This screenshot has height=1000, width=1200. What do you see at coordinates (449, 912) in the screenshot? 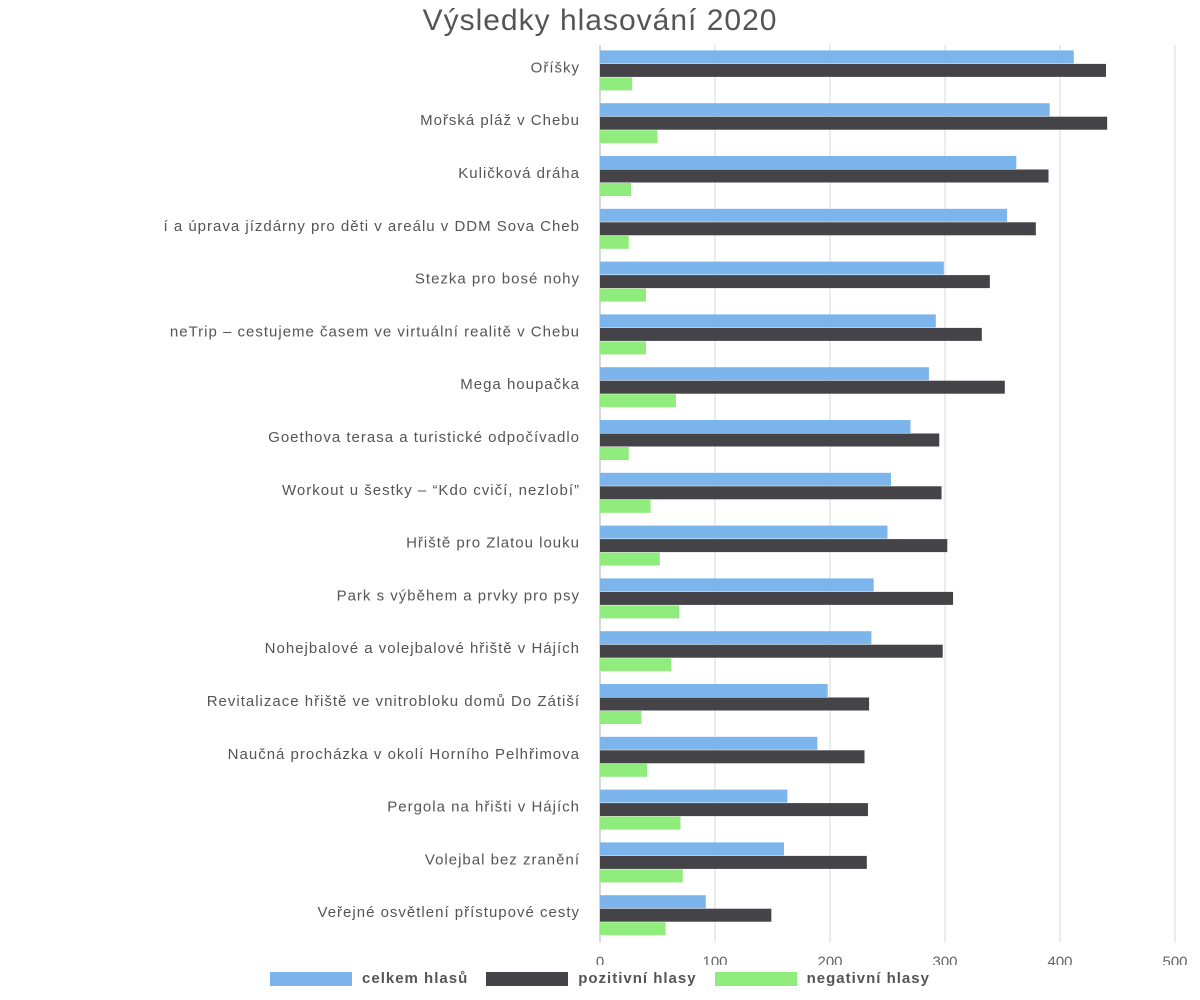
I see `category-label: Veřejné osvětlení přístupové cesty` at bounding box center [449, 912].